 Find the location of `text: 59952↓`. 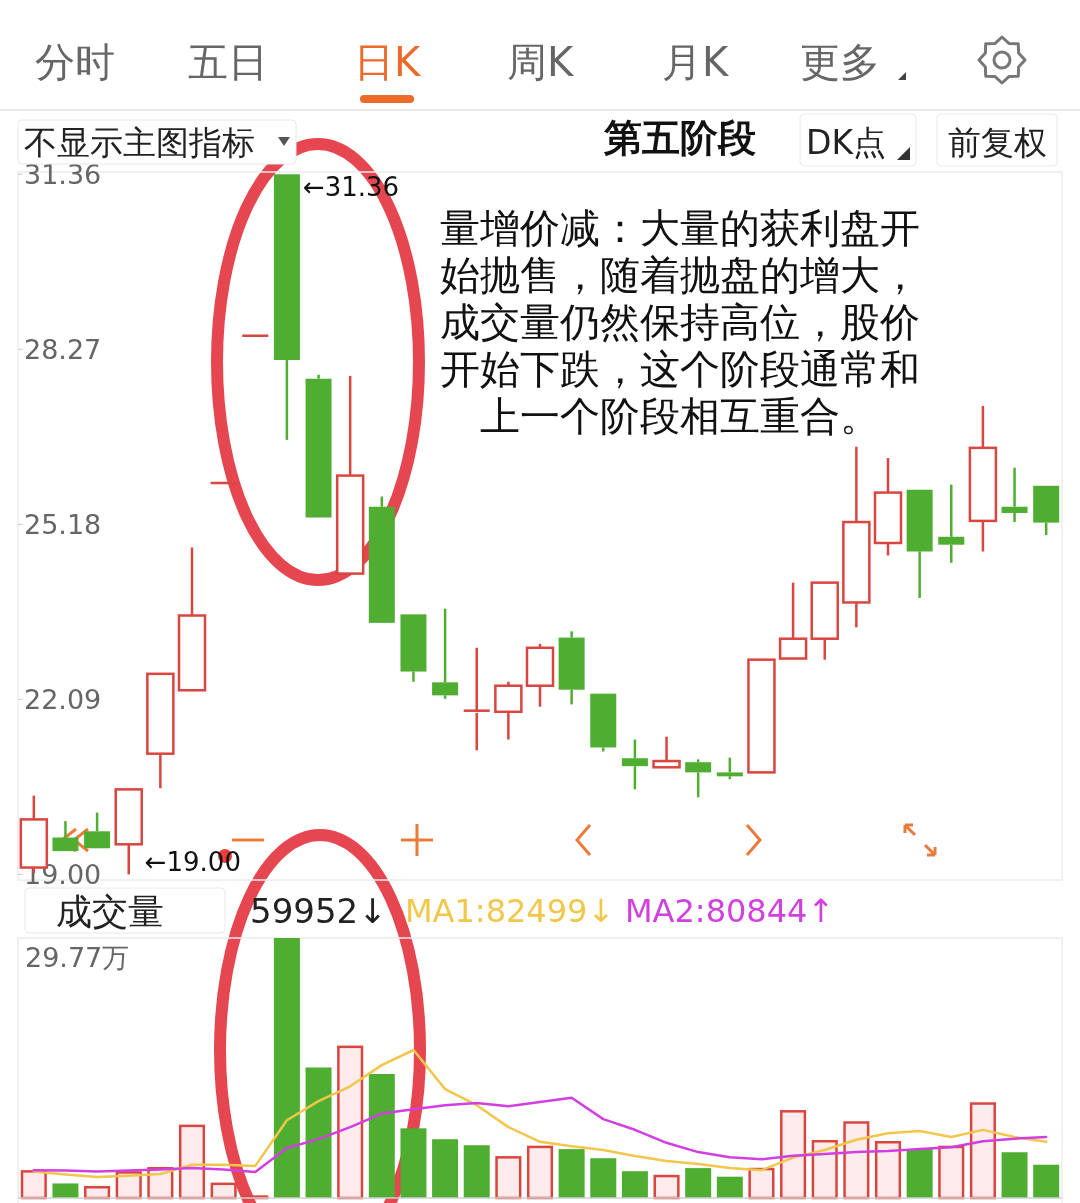

text: 59952↓ is located at coordinates (318, 911).